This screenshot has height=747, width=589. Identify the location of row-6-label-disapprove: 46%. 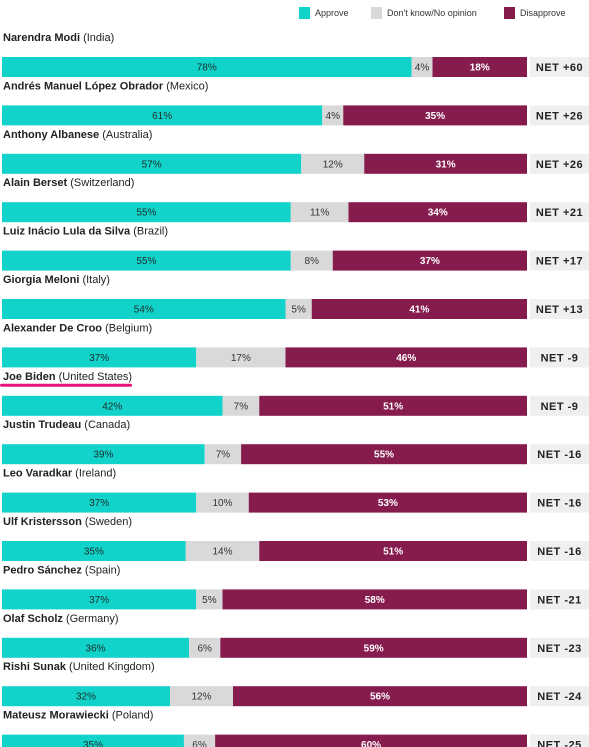
(406, 358).